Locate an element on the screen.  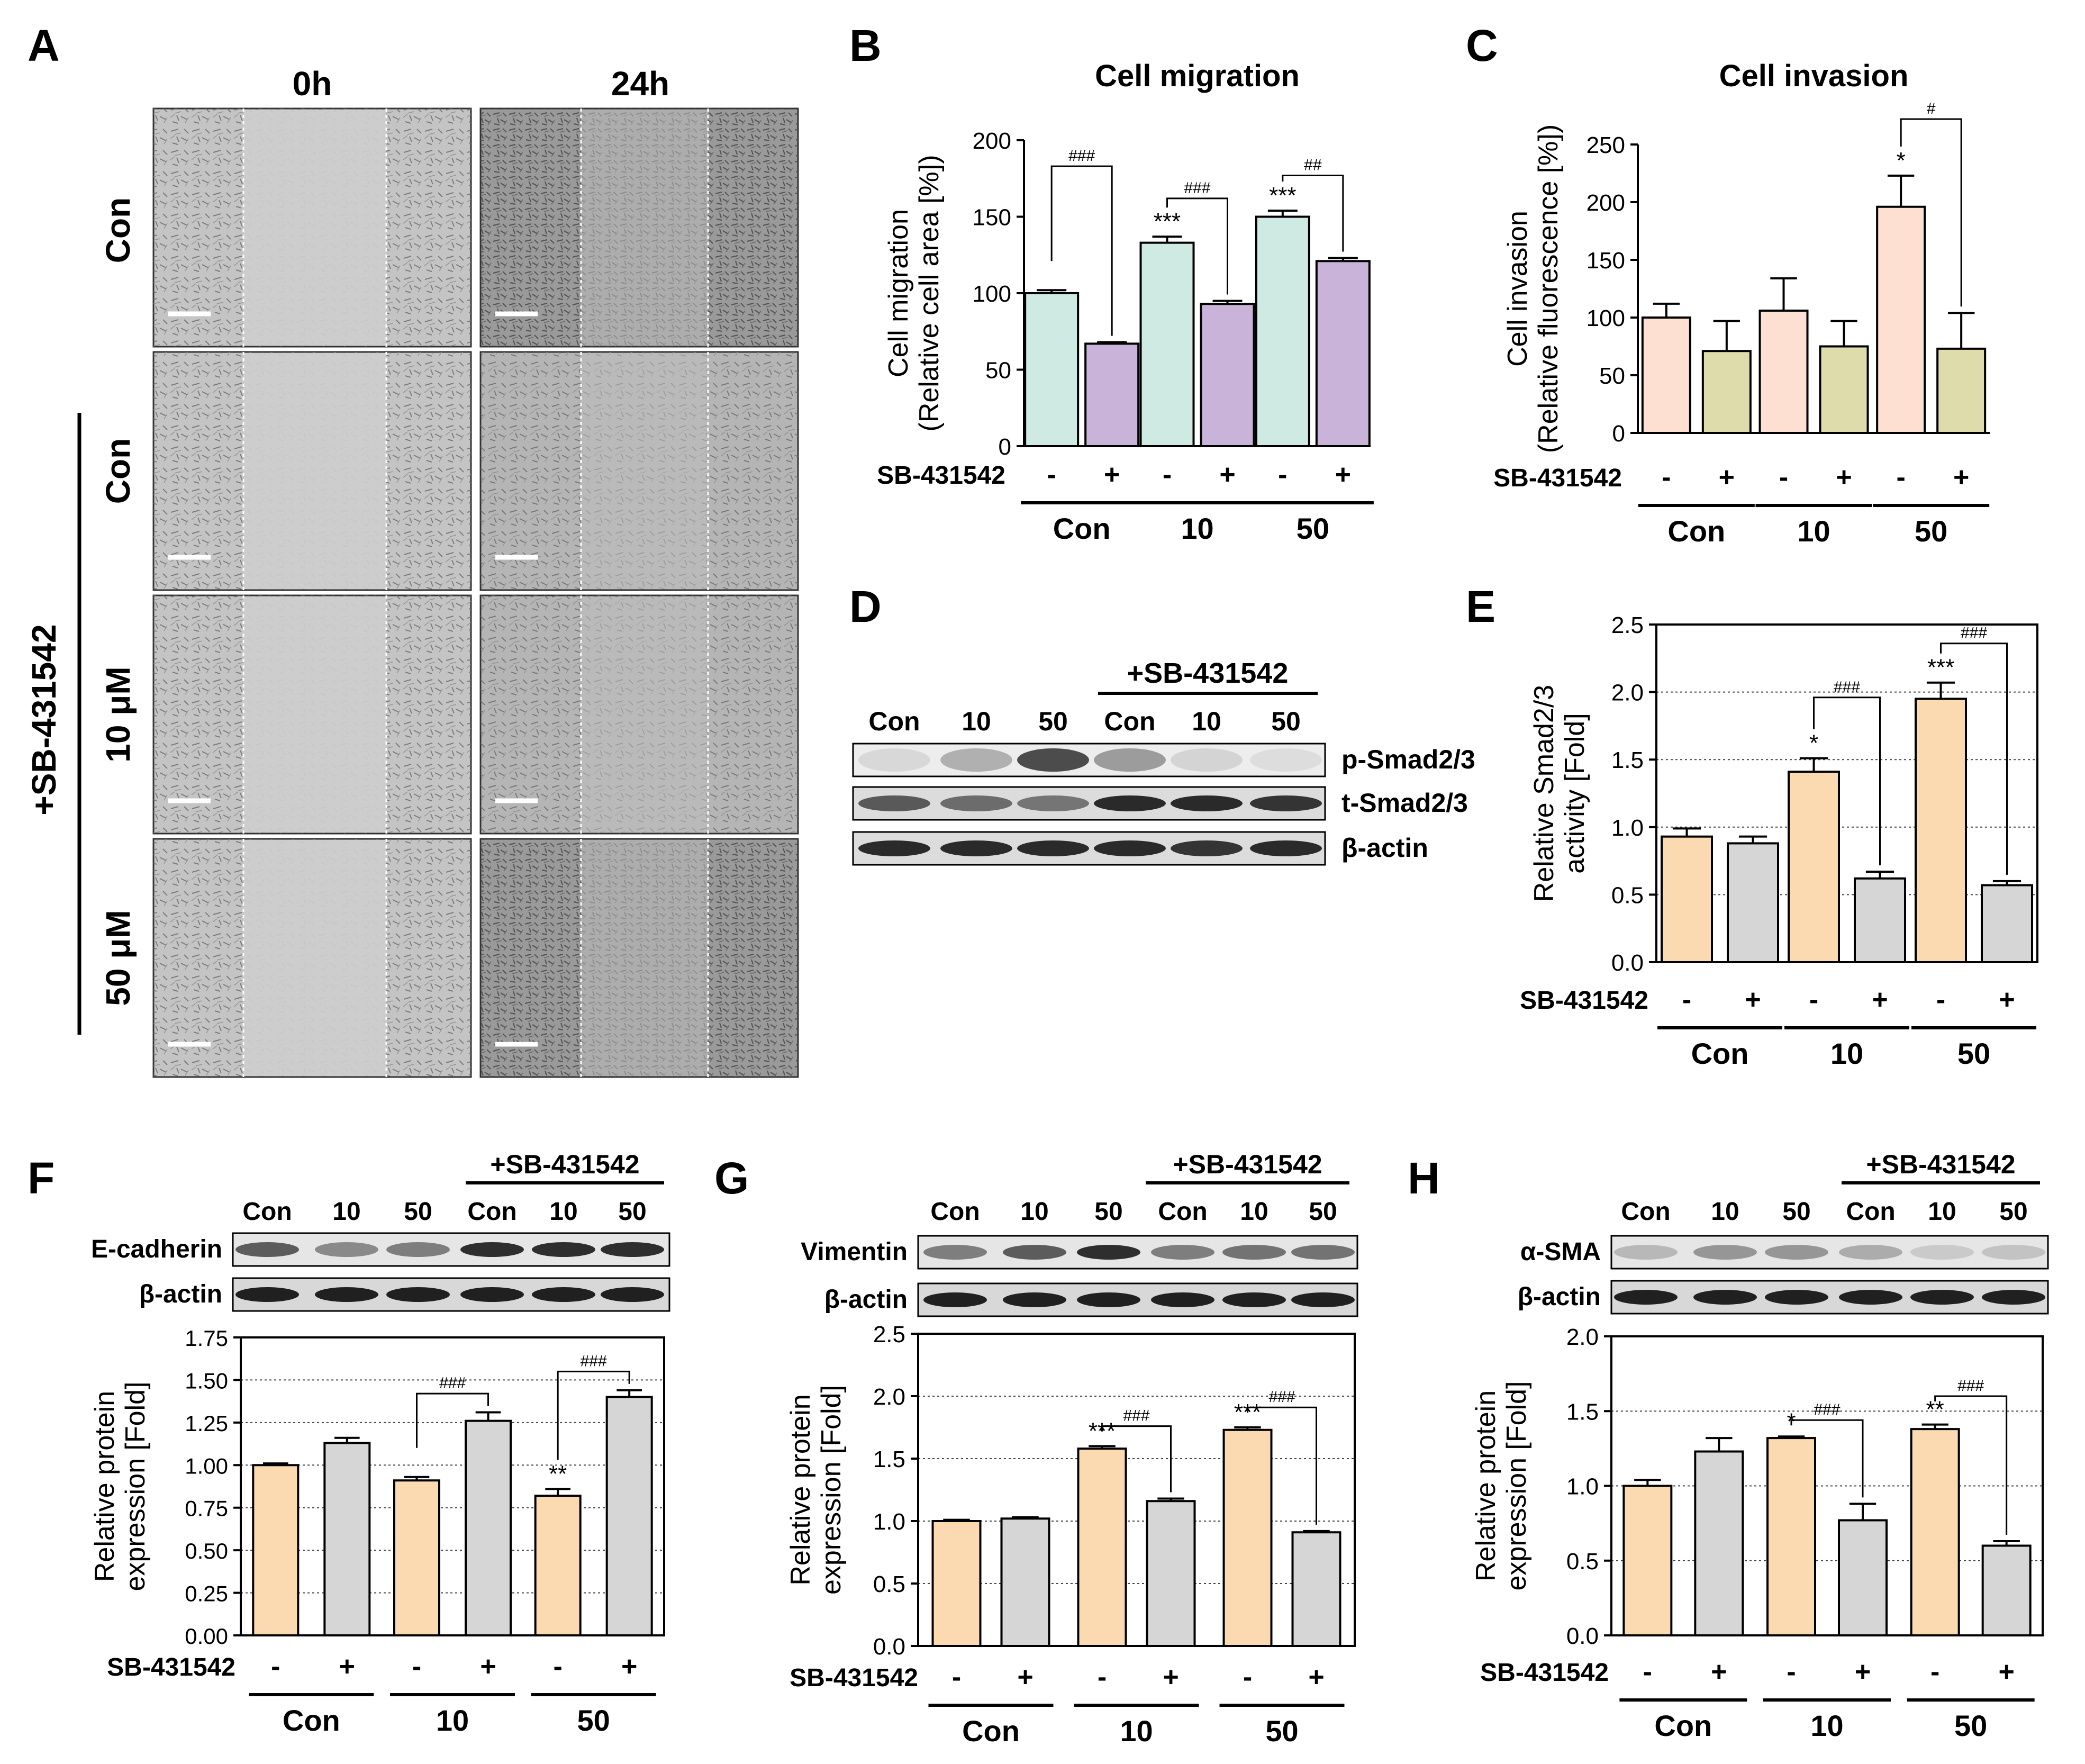
y-tick-label: 2.0 is located at coordinates (889, 1397).